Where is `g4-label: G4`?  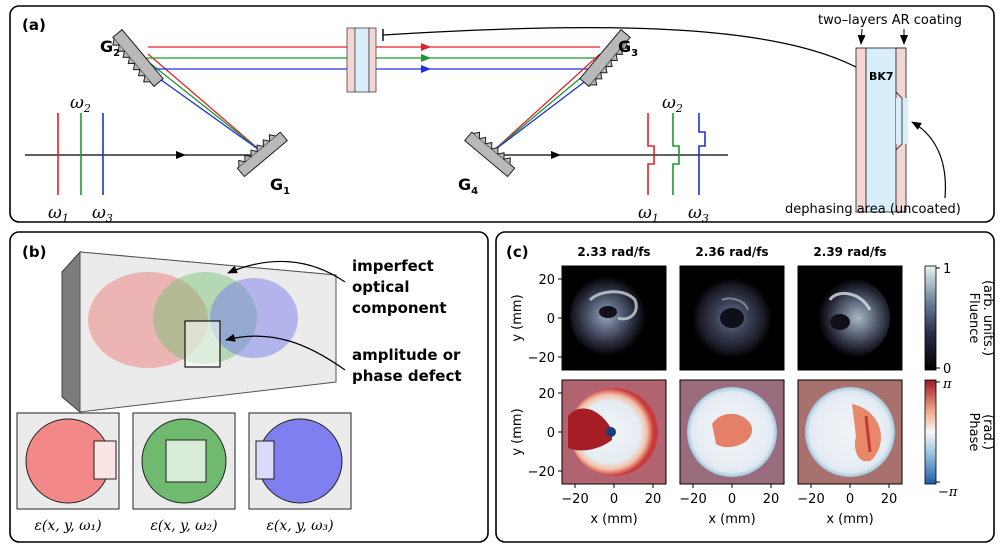
g4-label: G4 is located at coordinates (468, 186).